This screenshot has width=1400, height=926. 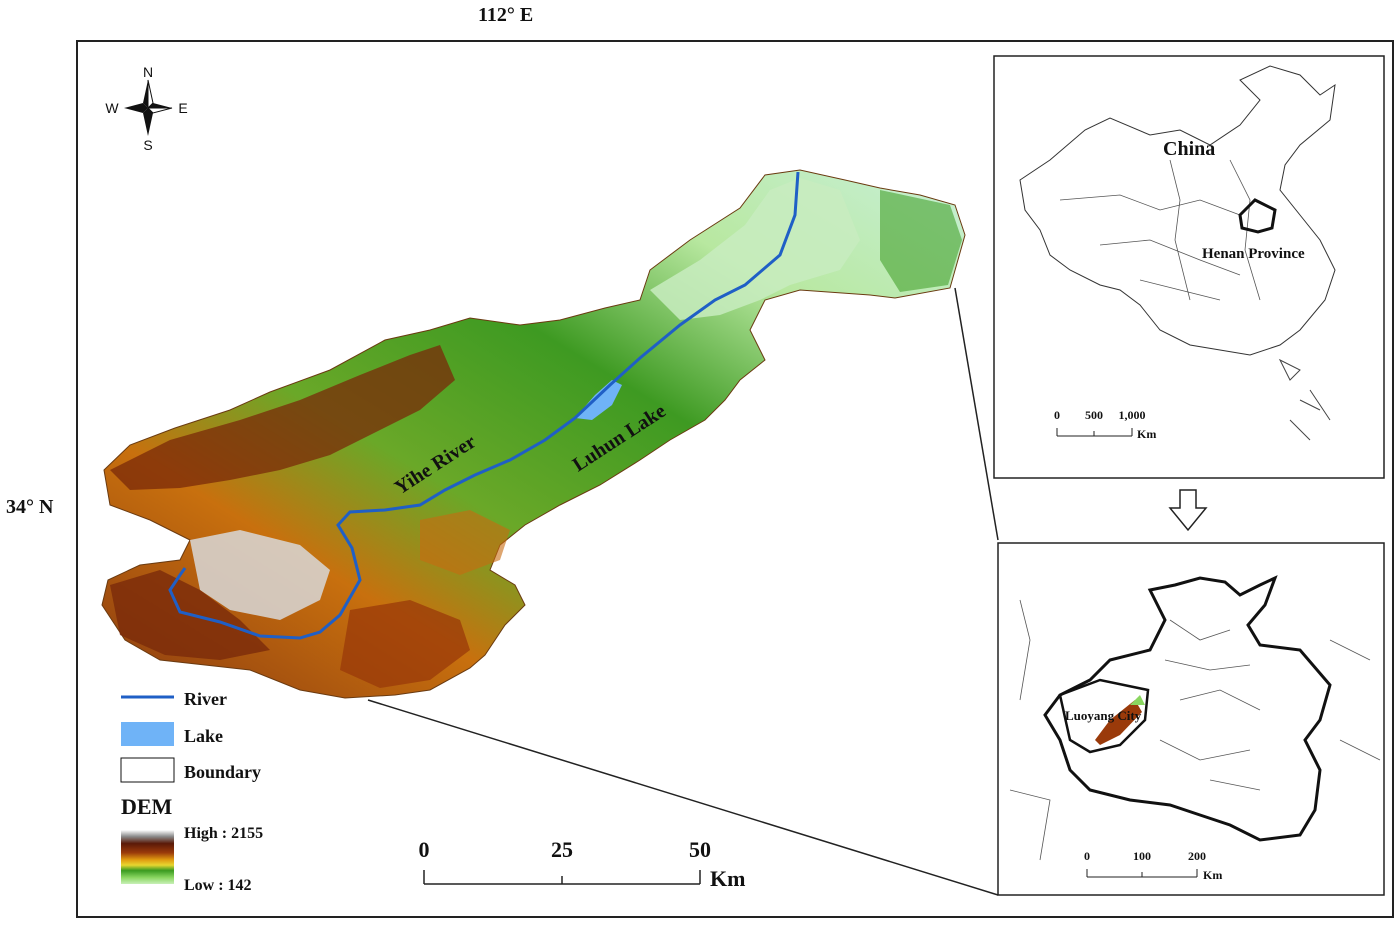 What do you see at coordinates (218, 885) in the screenshot?
I see `legend-dem-low: Low : 142` at bounding box center [218, 885].